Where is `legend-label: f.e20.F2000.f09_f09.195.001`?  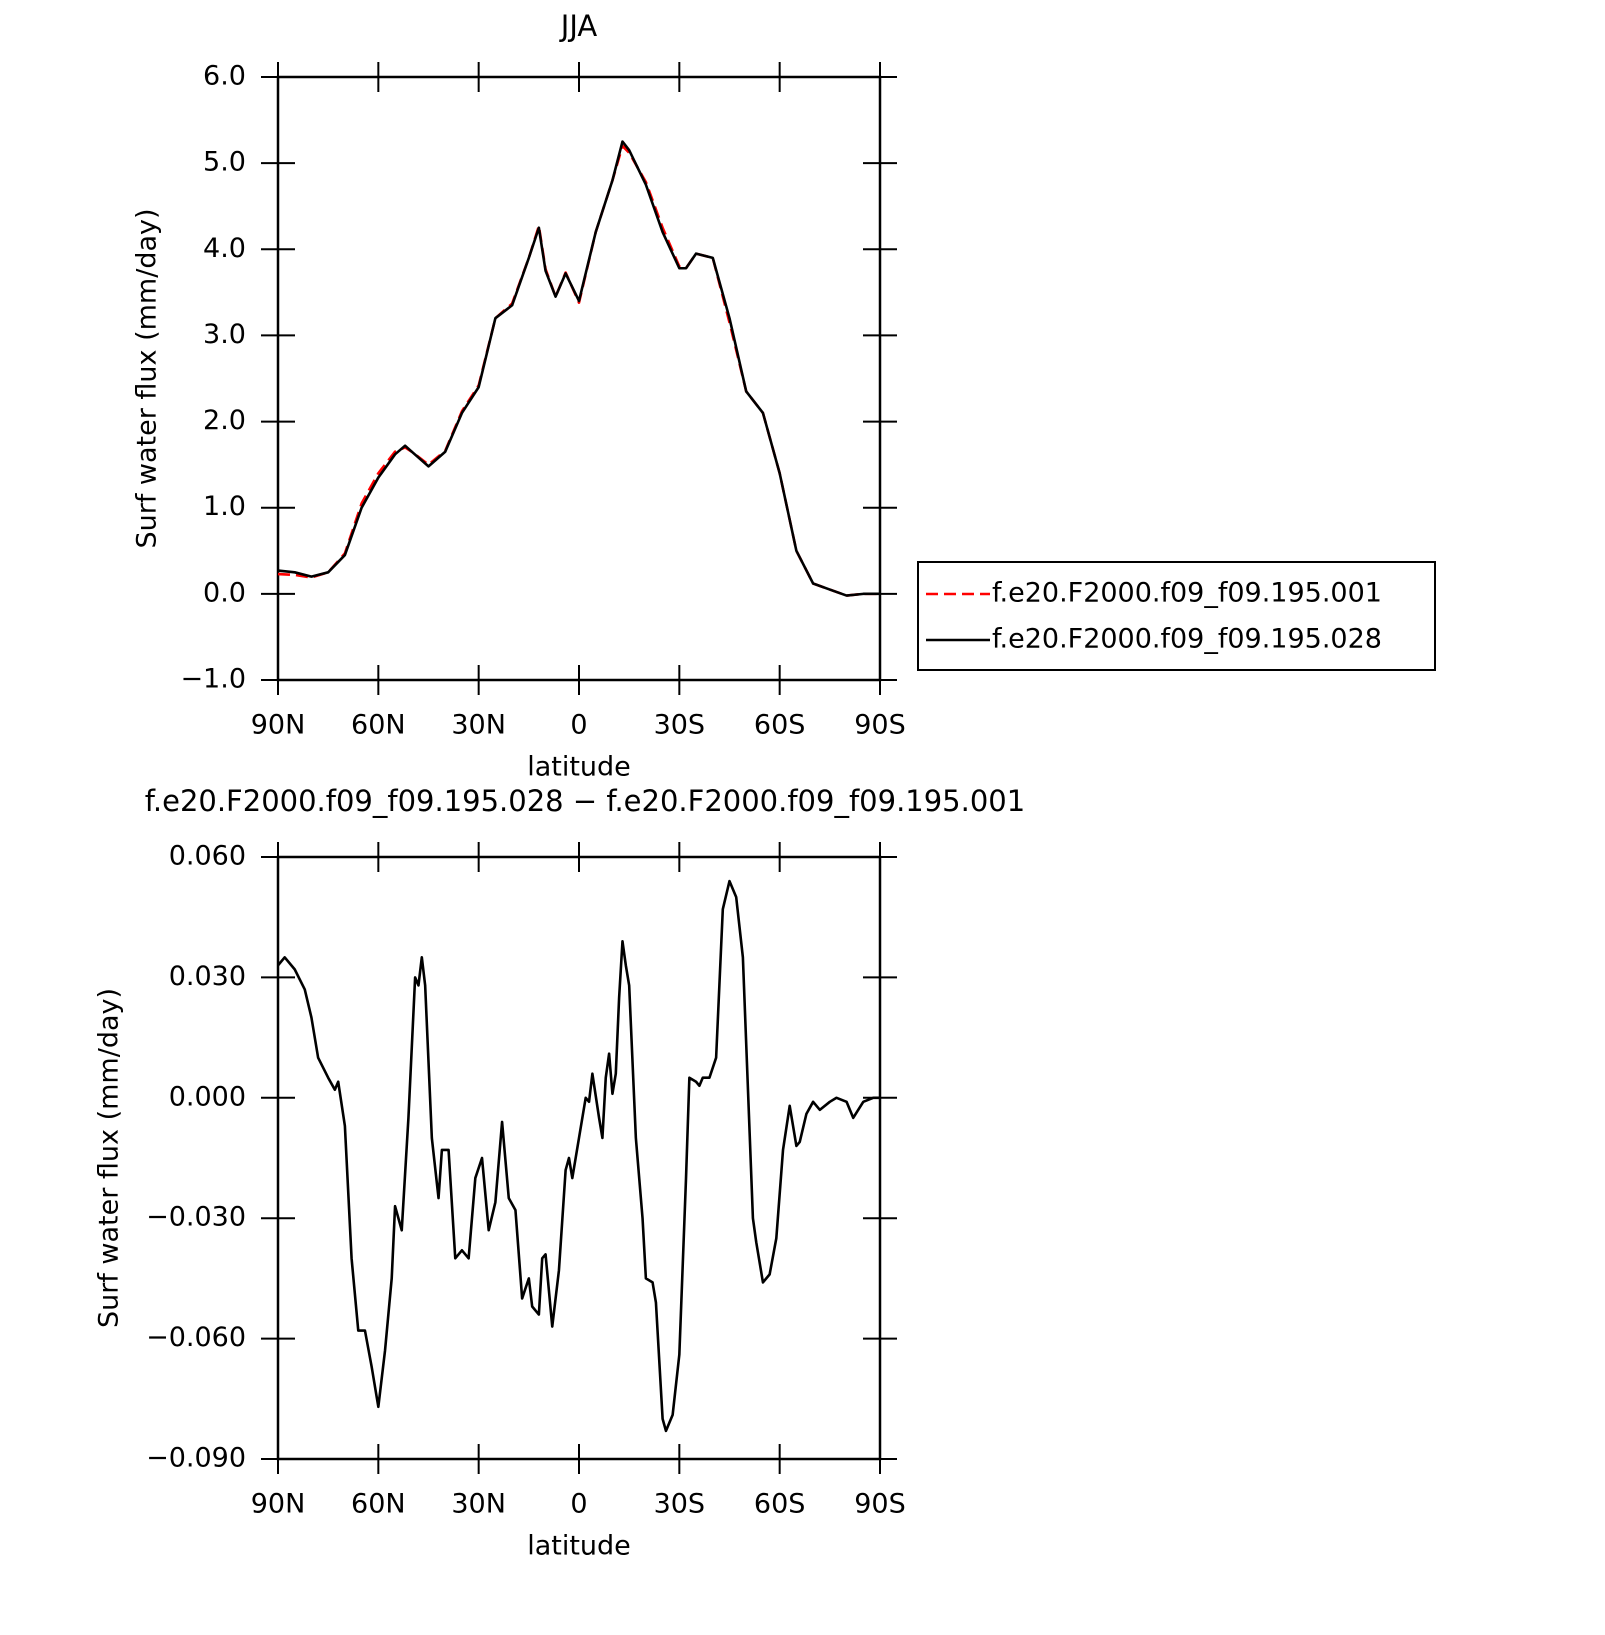
legend-label: f.e20.F2000.f09_f09.195.001 is located at coordinates (1187, 593).